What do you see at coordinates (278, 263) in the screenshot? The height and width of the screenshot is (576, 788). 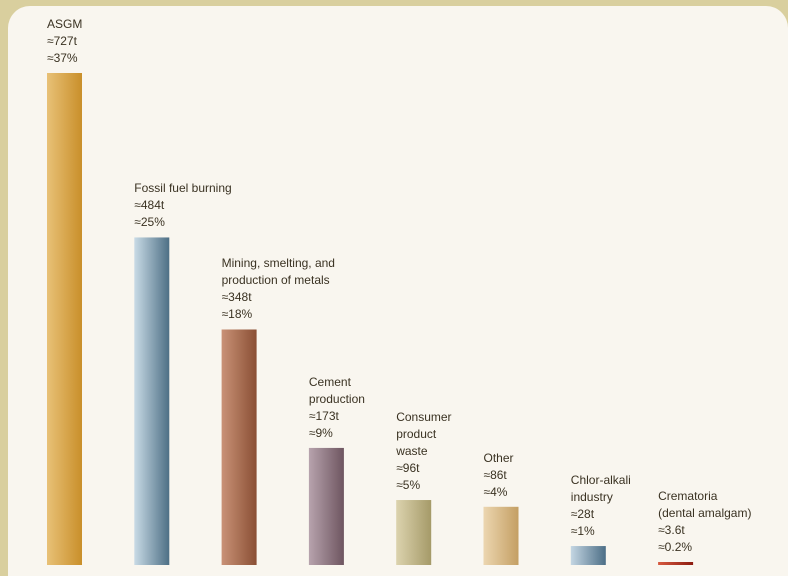 I see `bar-category-label: Mining, smelting, and` at bounding box center [278, 263].